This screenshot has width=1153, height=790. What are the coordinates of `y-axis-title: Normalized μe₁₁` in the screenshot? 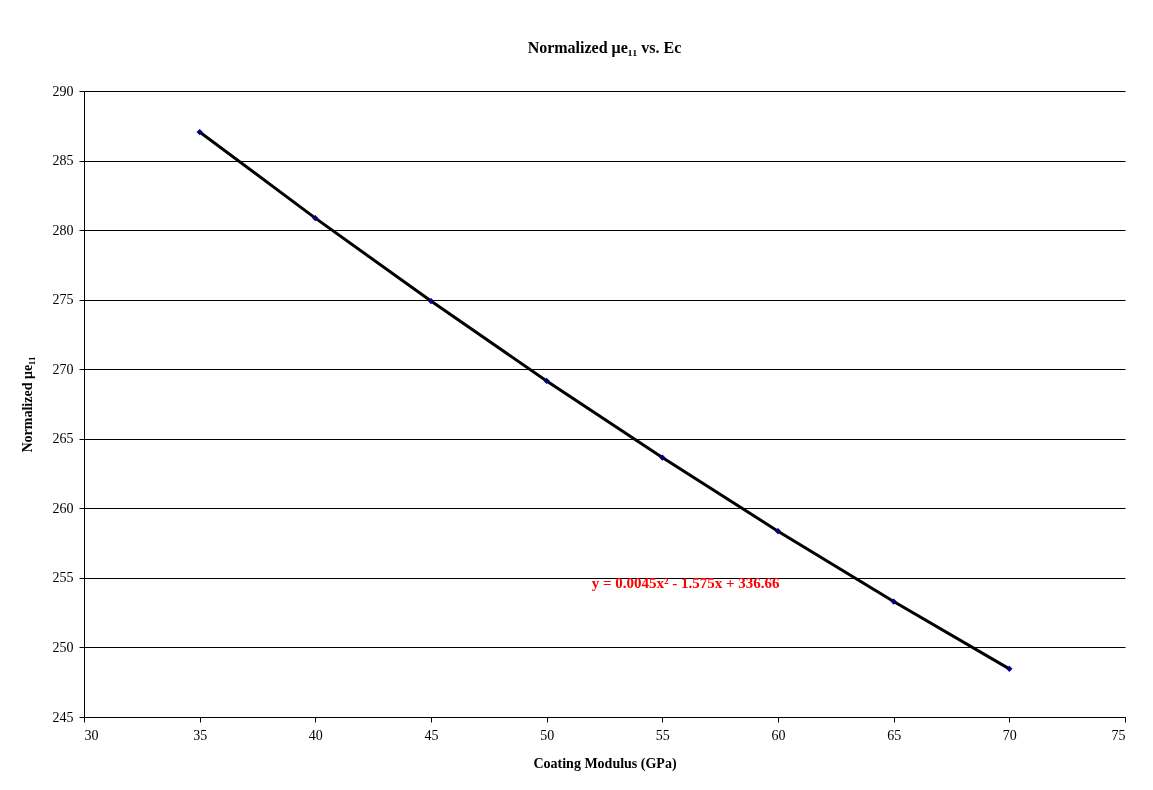 It's located at (27, 404).